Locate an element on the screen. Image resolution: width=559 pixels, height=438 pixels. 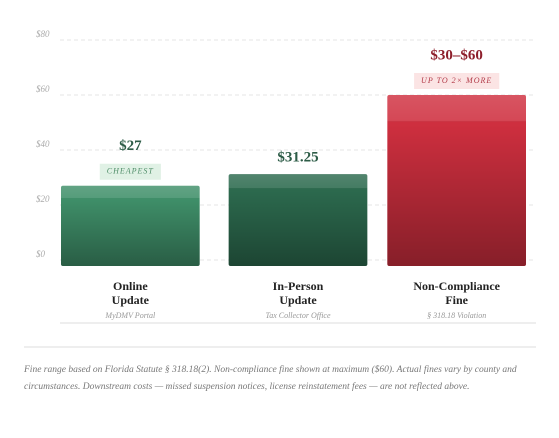
y-tick-label: $0 is located at coordinates (41, 254).